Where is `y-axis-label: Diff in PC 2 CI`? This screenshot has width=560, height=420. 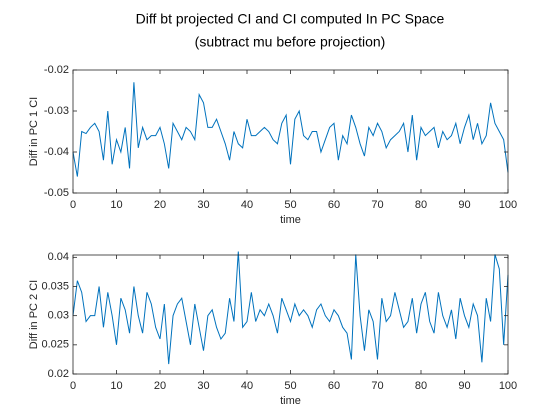
y-axis-label: Diff in PC 2 CI is located at coordinates (34, 315).